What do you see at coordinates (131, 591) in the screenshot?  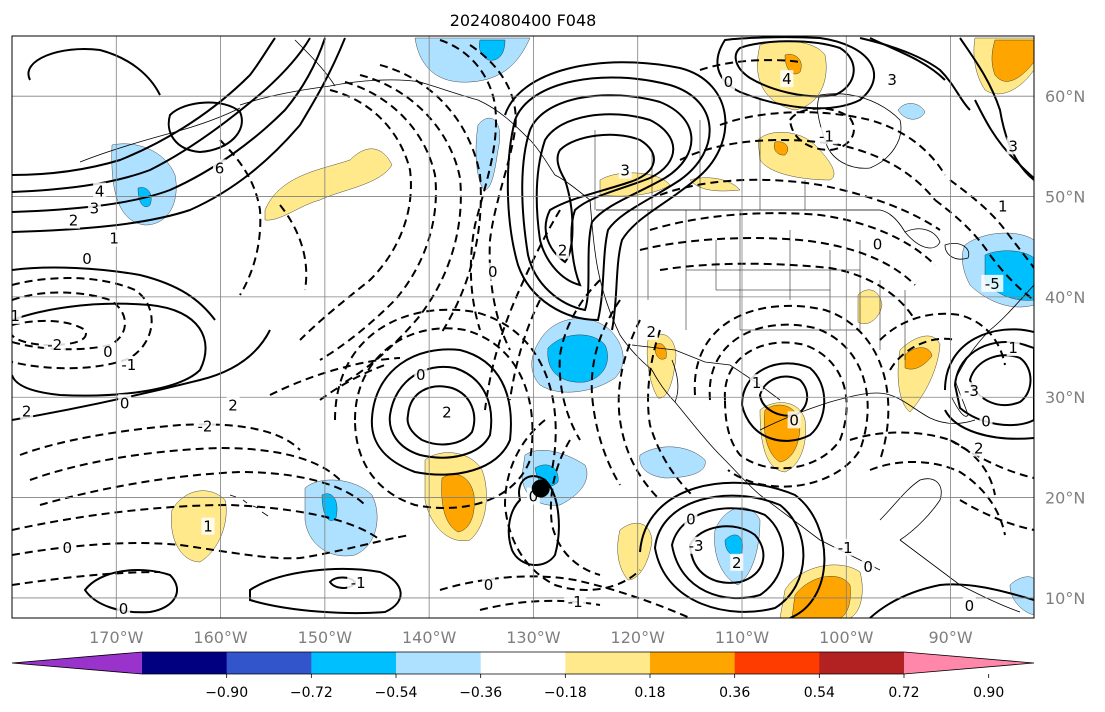 I see `contour-south-pacific-1b` at bounding box center [131, 591].